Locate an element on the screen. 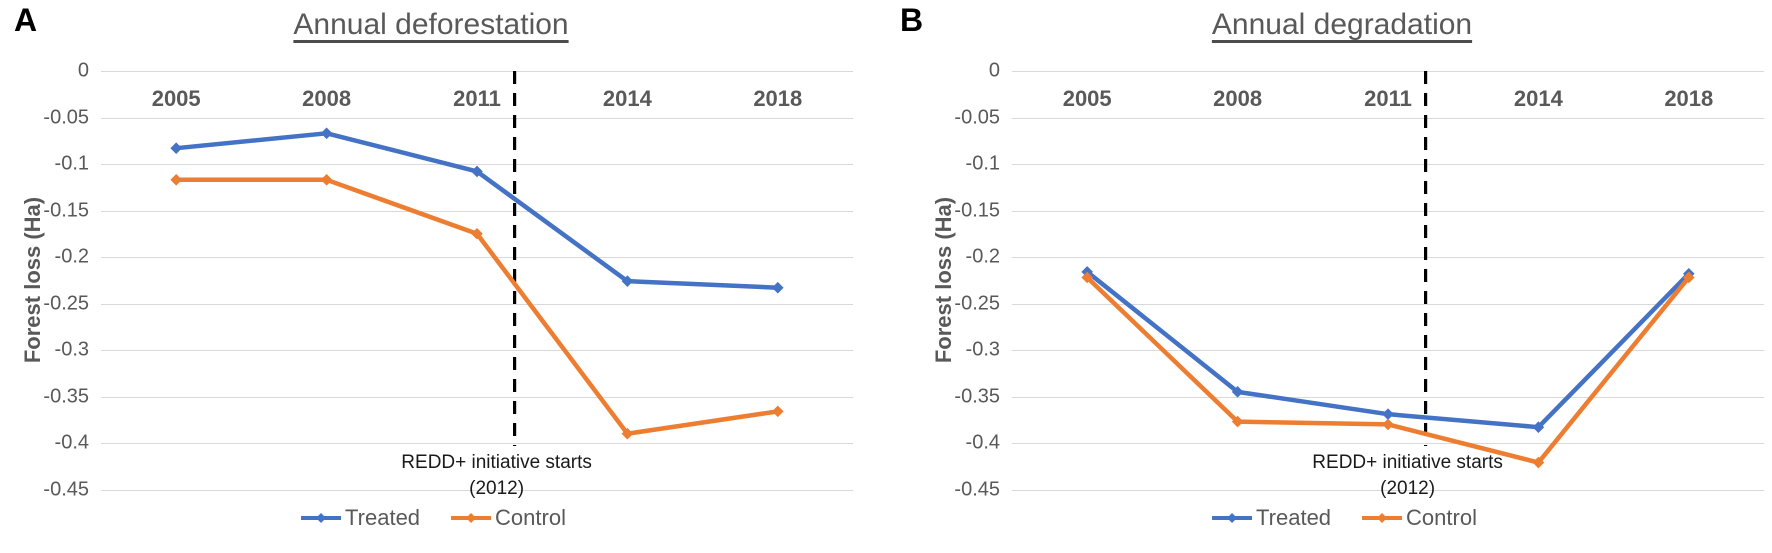 This screenshot has height=553, width=1772. panel-letter-a: A is located at coordinates (26, 20).